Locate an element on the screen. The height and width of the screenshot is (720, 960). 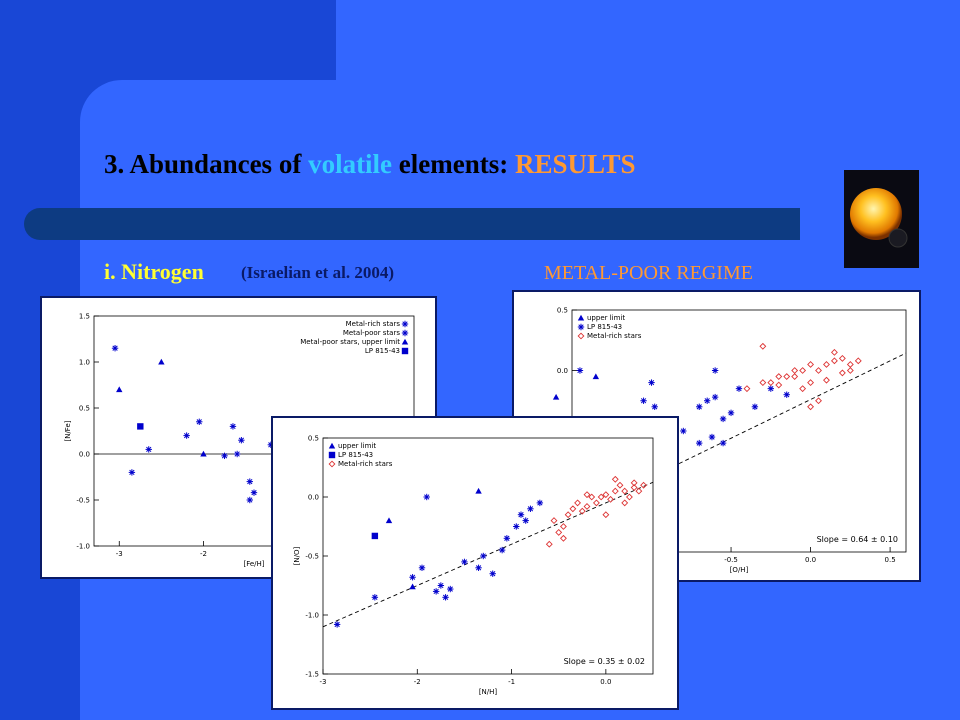
corner-curve is located at coordinates (120, 120).